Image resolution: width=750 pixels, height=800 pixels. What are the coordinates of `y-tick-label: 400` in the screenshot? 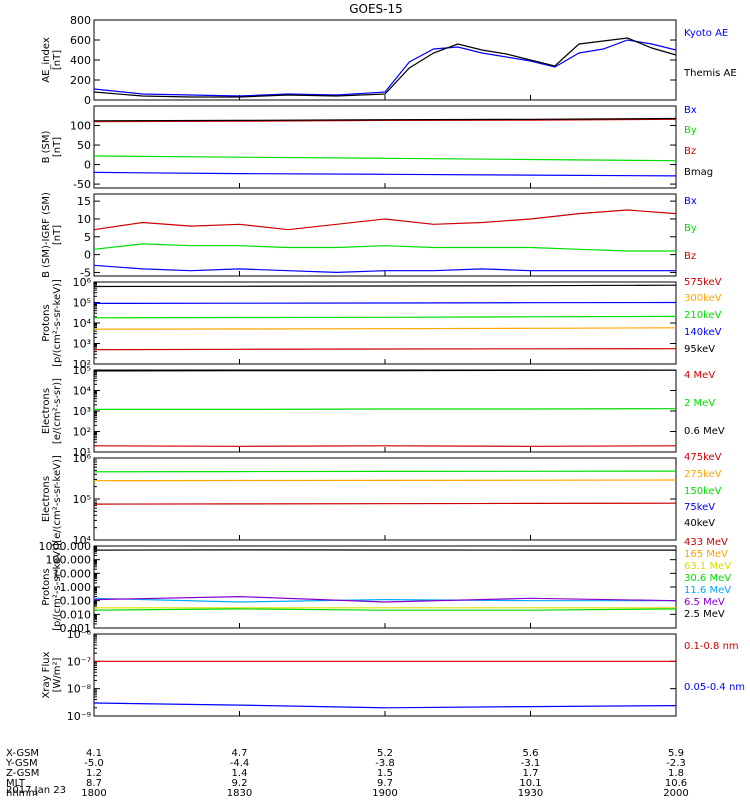 It's located at (80, 60).